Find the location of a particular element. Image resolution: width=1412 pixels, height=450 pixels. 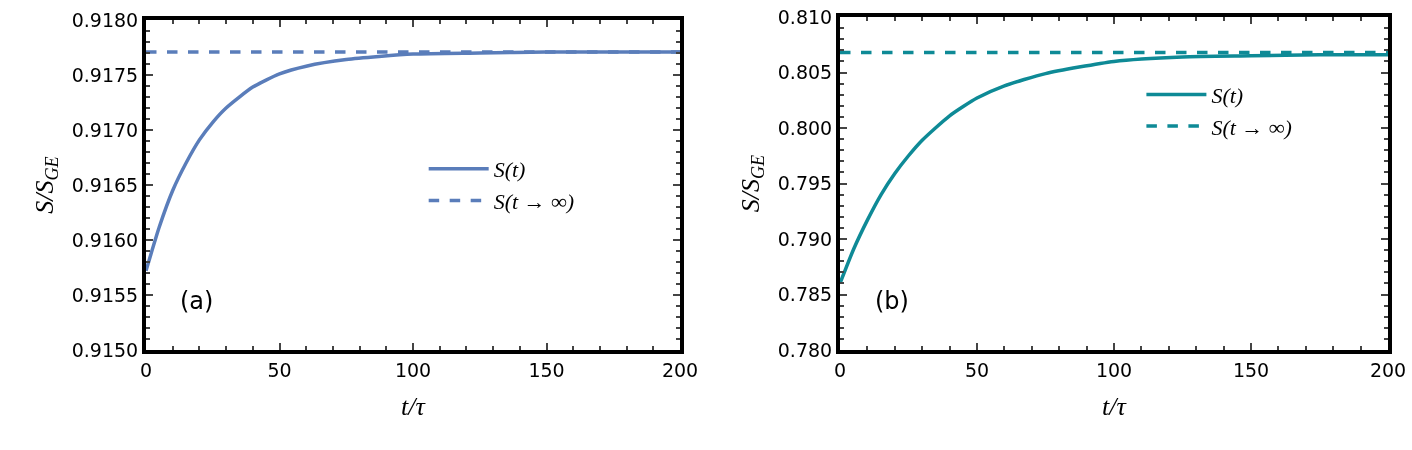

y-tick-label: 0.9180 is located at coordinates (105, 19).